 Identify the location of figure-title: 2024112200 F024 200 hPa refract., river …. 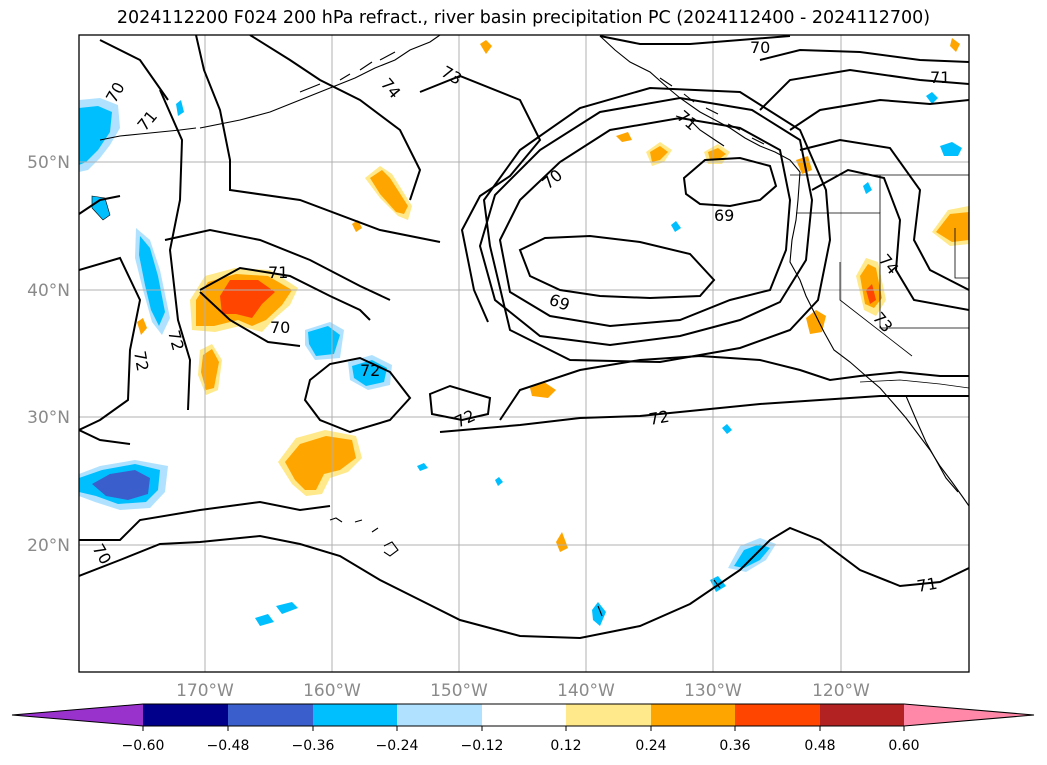
(523, 18).